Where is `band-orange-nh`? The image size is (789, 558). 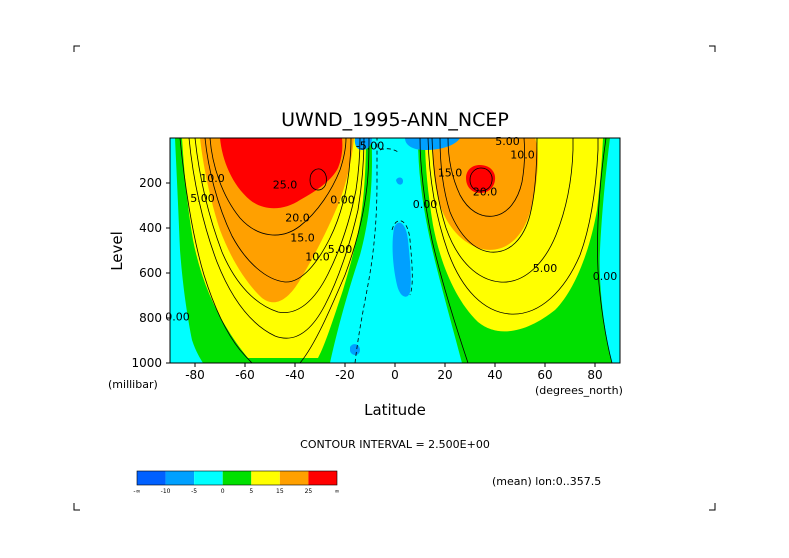
band-orange-nh is located at coordinates (485, 194).